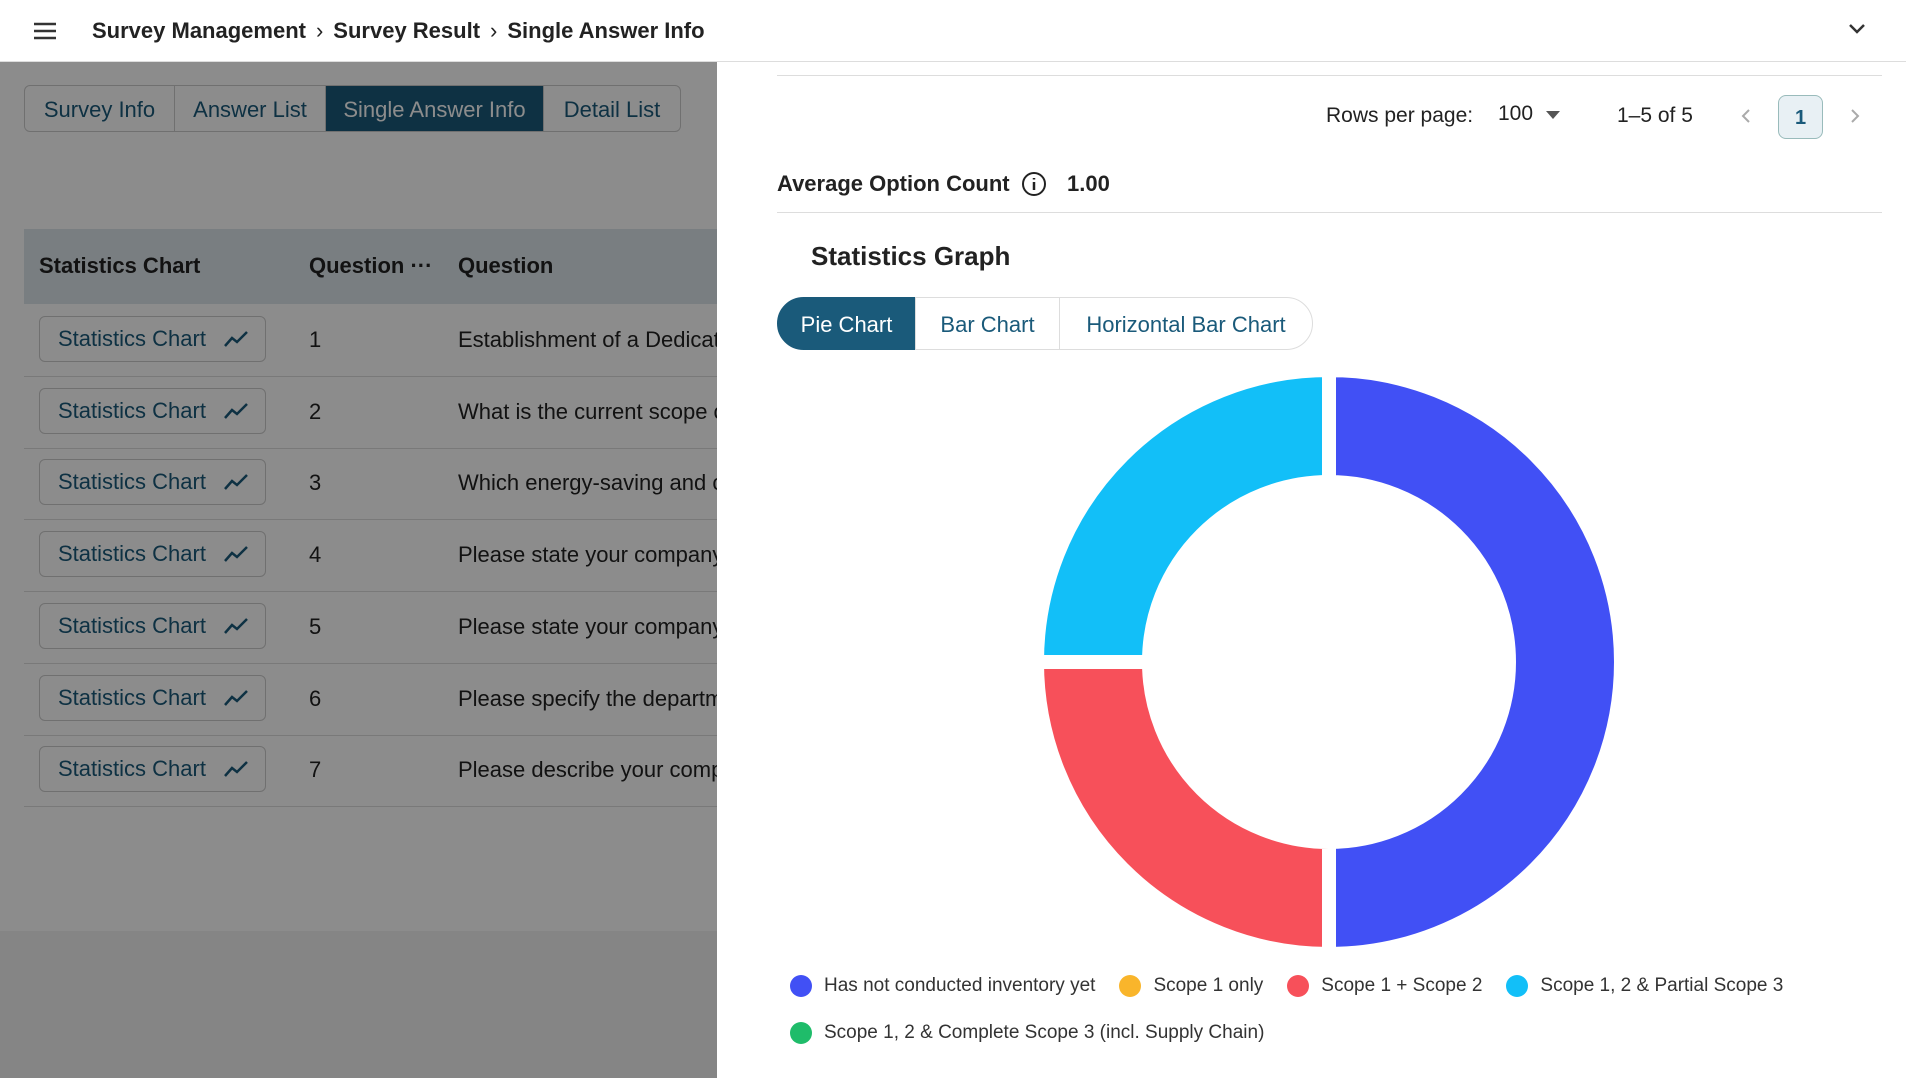 This screenshot has width=1906, height=1078. I want to click on row-number: 7, so click(315, 770).